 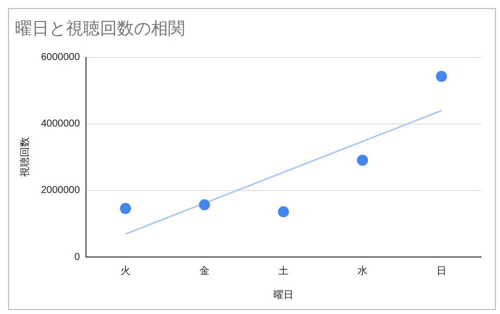 I want to click on y-tick-label: 4000000, so click(x=60, y=124).